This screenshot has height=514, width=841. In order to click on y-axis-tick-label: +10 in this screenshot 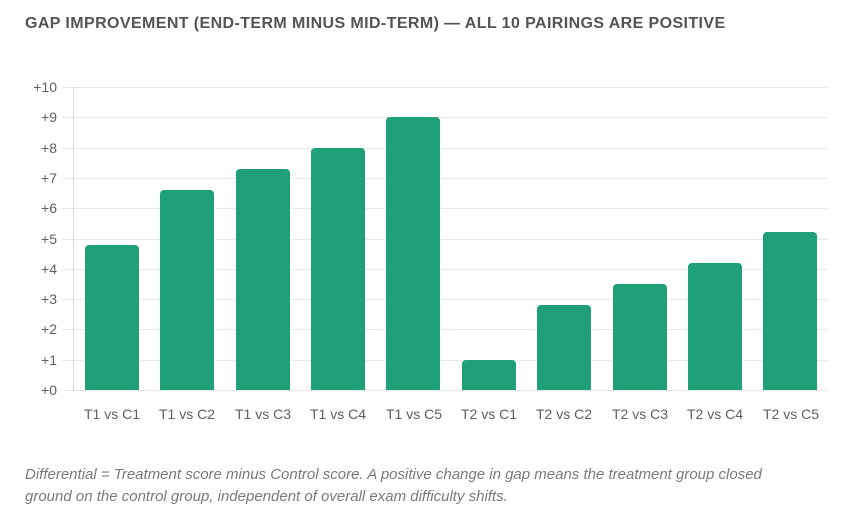, I will do `click(45, 87)`.